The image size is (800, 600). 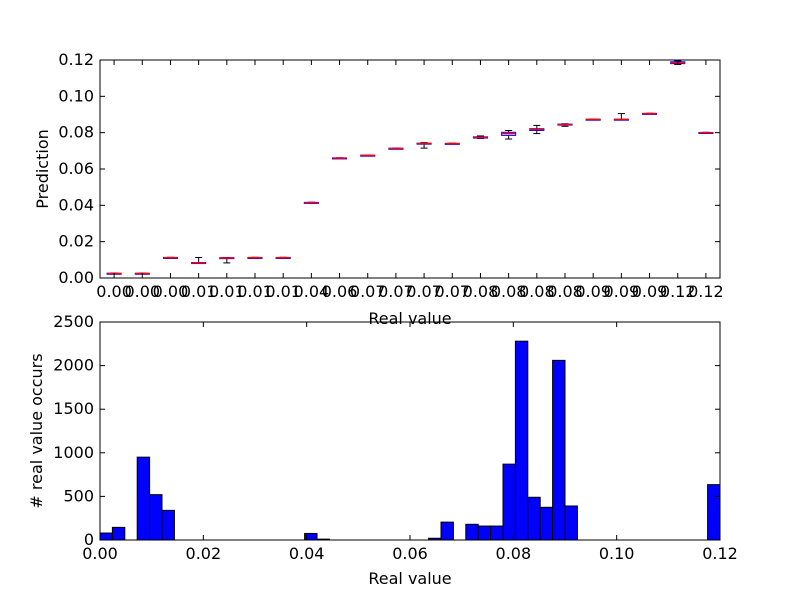 I want to click on histogram-x-tick-label: 0.04, so click(x=307, y=553).